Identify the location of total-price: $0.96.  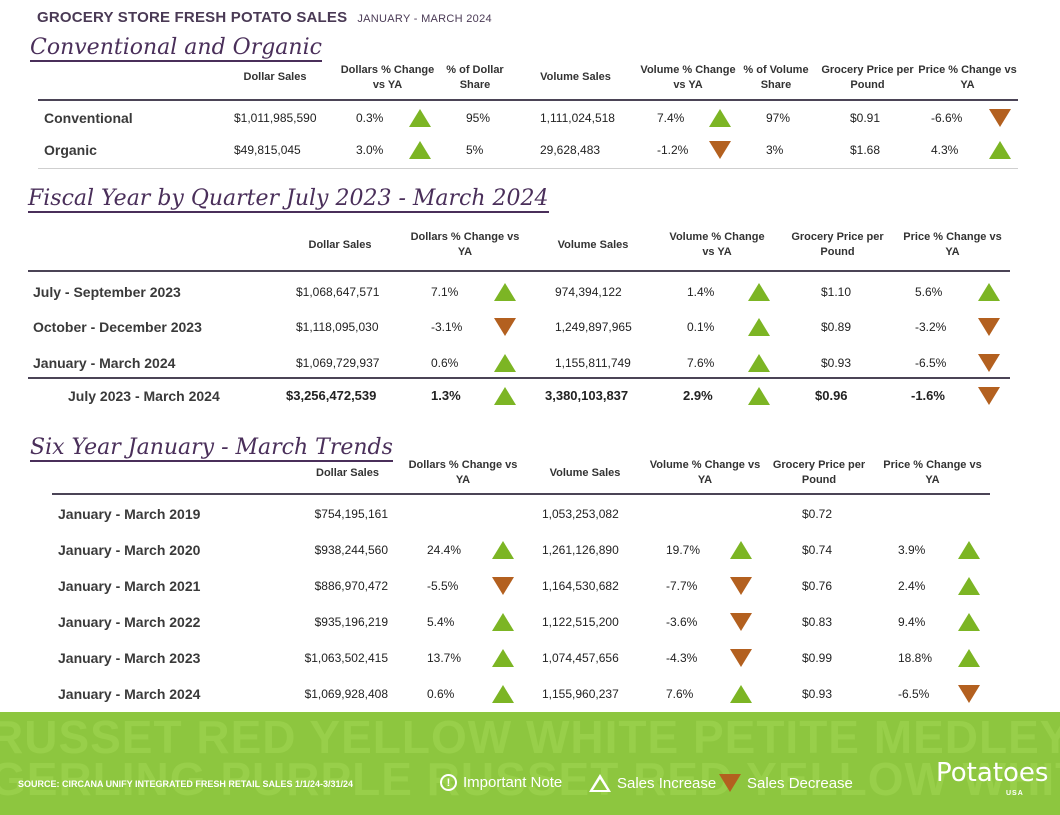
(831, 395).